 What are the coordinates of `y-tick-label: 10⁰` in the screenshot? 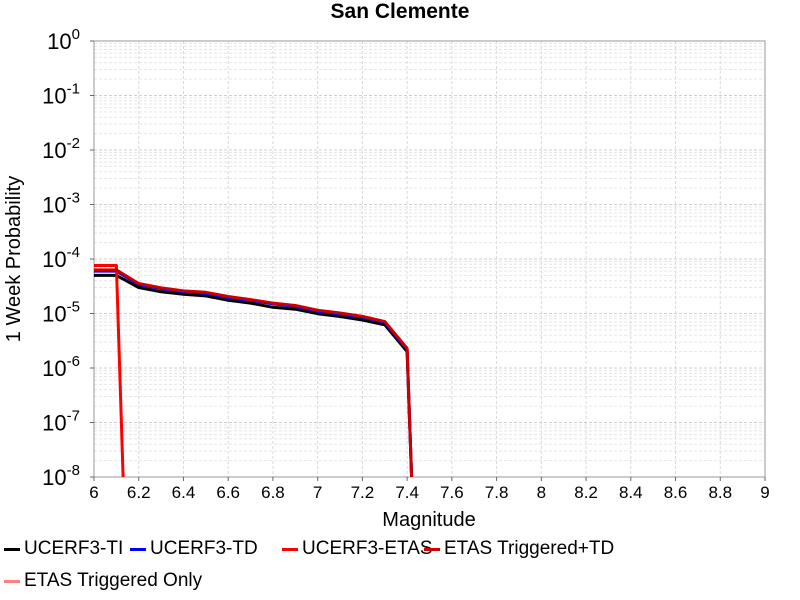 It's located at (63, 40).